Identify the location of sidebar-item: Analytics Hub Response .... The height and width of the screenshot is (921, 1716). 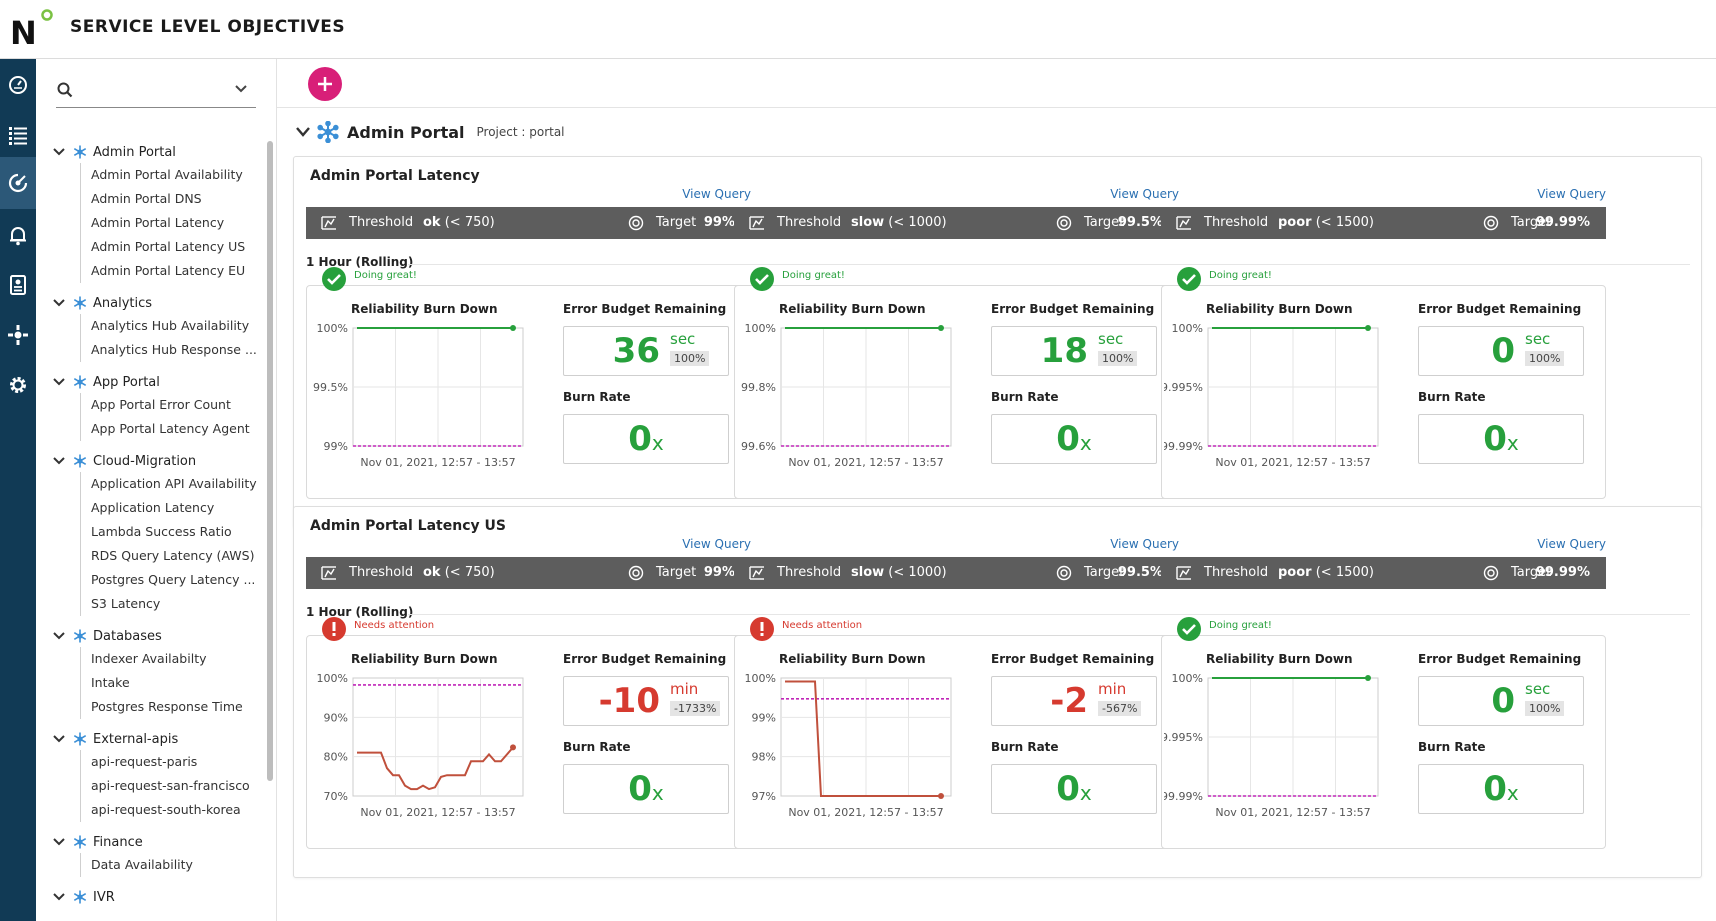
(174, 349).